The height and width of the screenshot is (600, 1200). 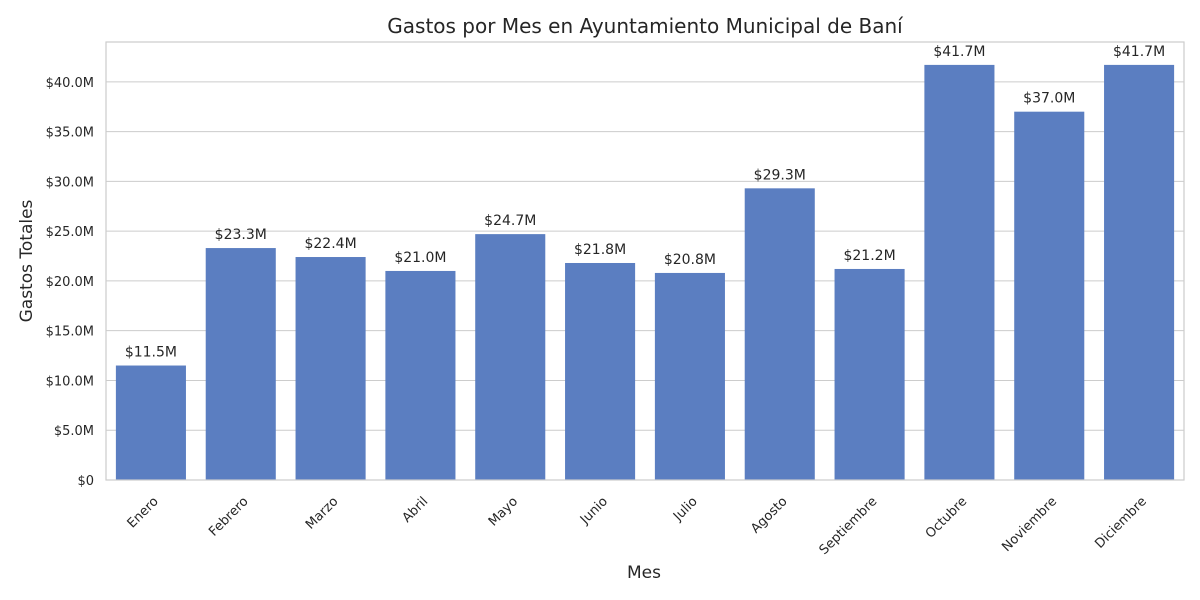 What do you see at coordinates (85, 481) in the screenshot?
I see `y-tick-label: $0` at bounding box center [85, 481].